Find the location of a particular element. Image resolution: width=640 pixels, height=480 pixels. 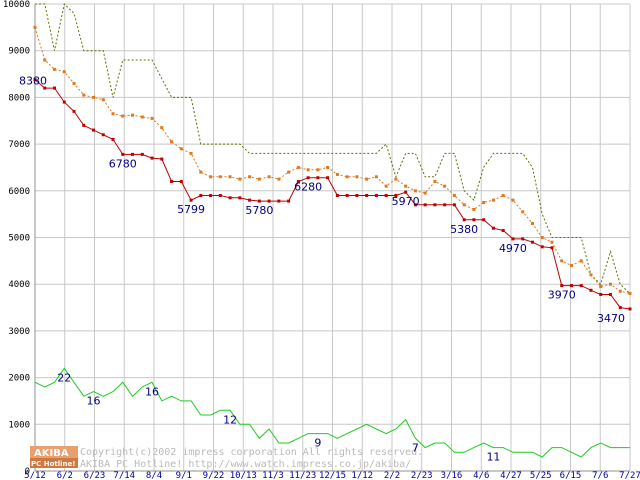

x-tick-label: 6/2 is located at coordinates (65, 475).